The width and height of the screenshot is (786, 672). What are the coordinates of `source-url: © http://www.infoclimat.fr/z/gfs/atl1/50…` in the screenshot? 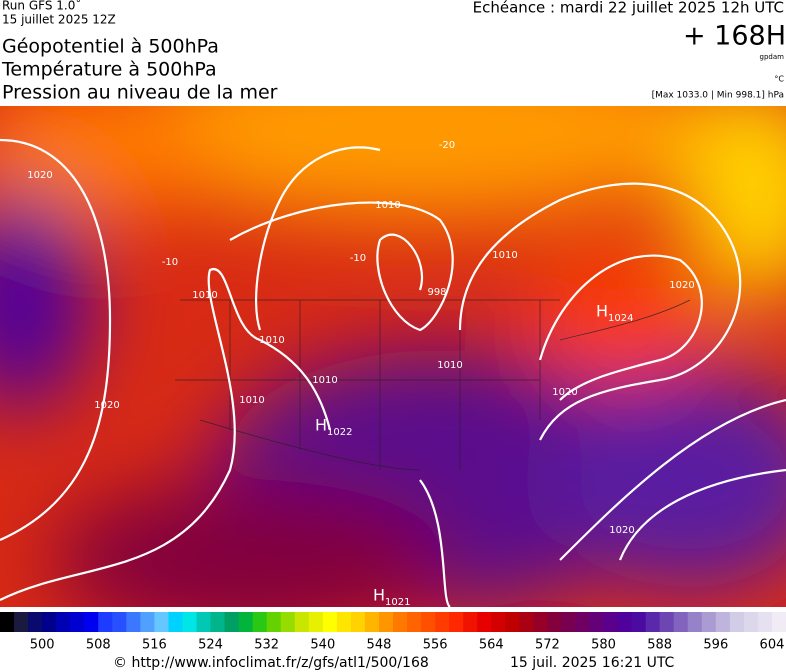 It's located at (271, 663).